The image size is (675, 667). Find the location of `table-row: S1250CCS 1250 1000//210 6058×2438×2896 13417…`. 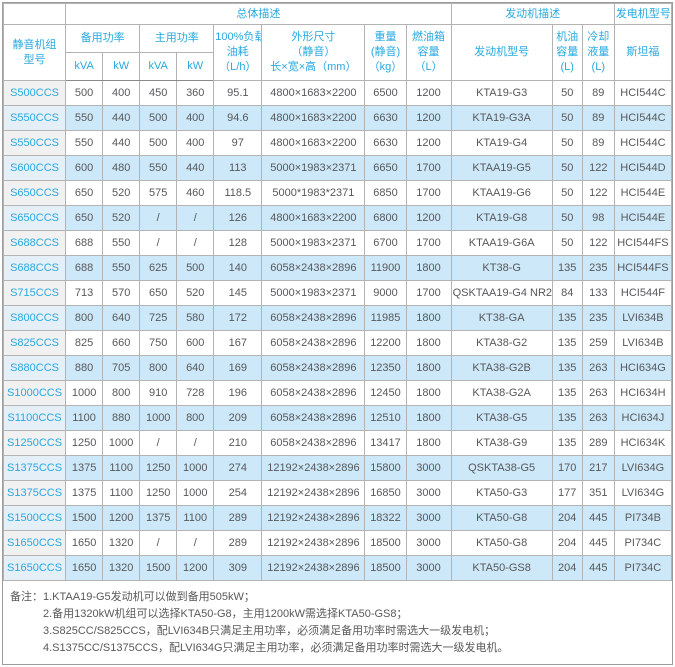

table-row: S1250CCS 1250 1000//210 6058×2438×2896 13417… is located at coordinates (337, 443).